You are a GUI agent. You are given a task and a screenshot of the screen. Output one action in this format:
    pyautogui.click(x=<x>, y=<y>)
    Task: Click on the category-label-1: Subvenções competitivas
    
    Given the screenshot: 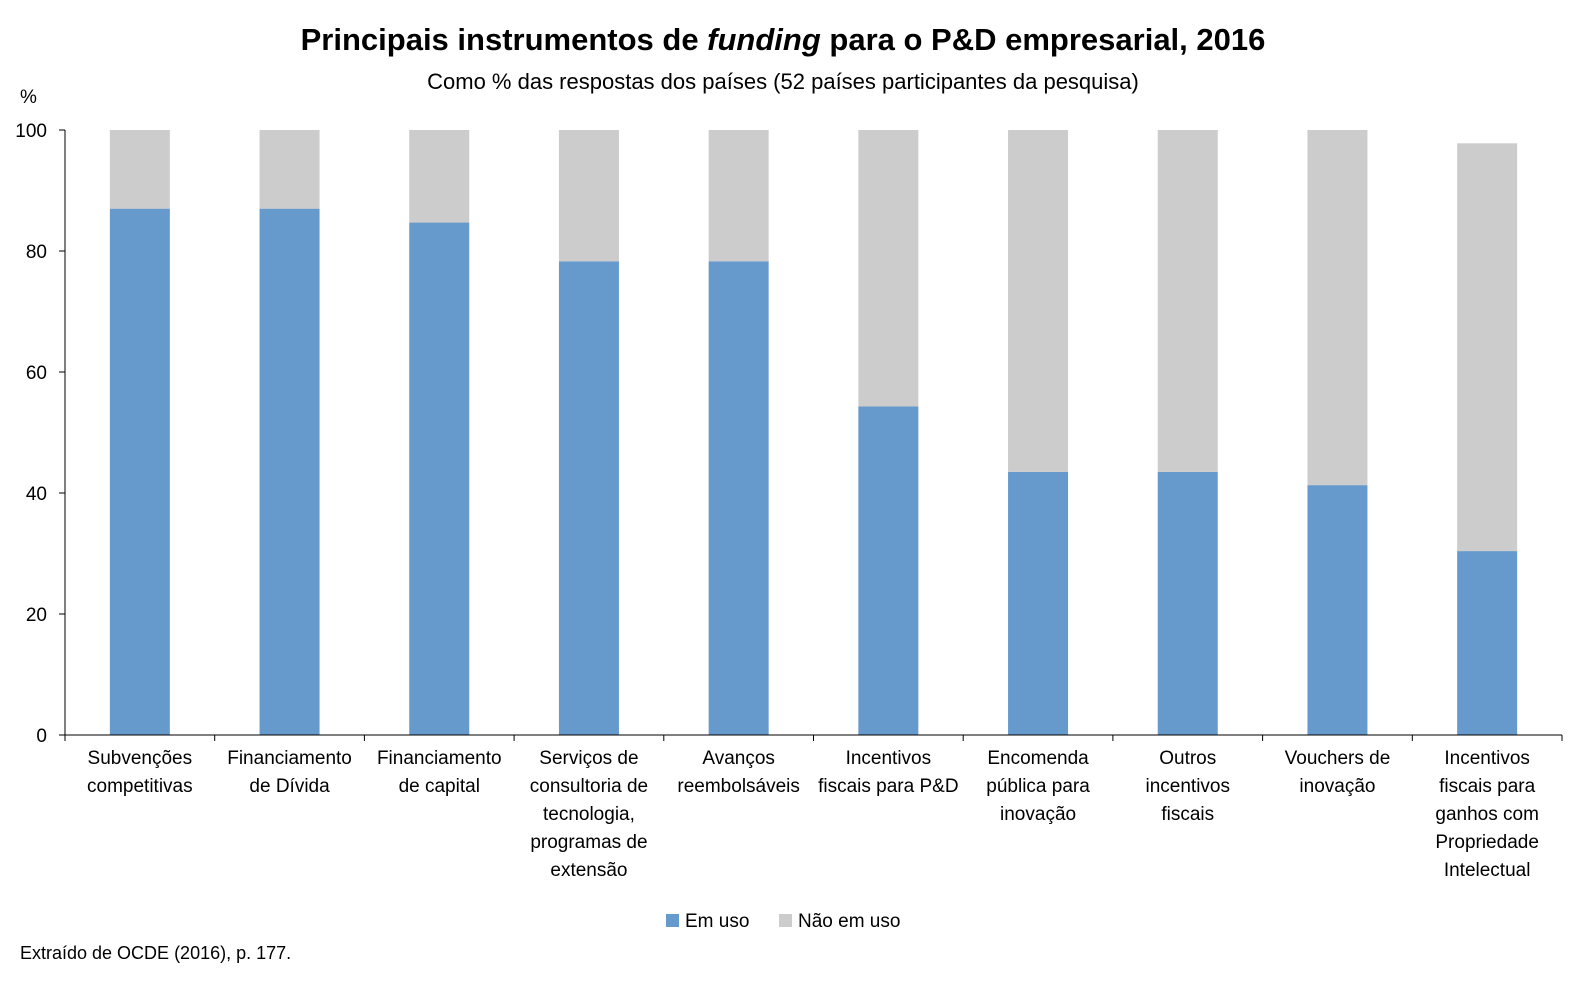 What is the action you would take?
    pyautogui.click(x=140, y=772)
    